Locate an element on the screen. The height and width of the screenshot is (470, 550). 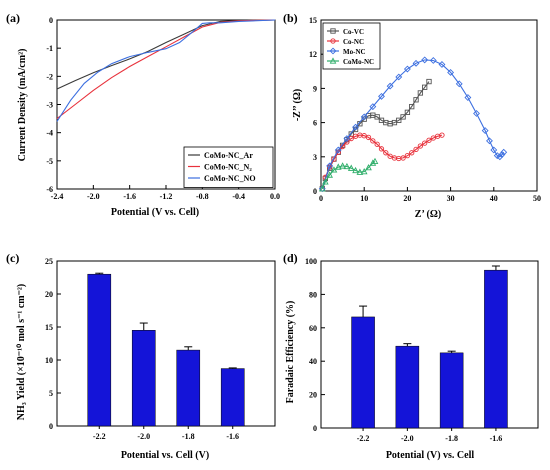
panel-a-ytick-label: -3 is located at coordinates (49, 105).